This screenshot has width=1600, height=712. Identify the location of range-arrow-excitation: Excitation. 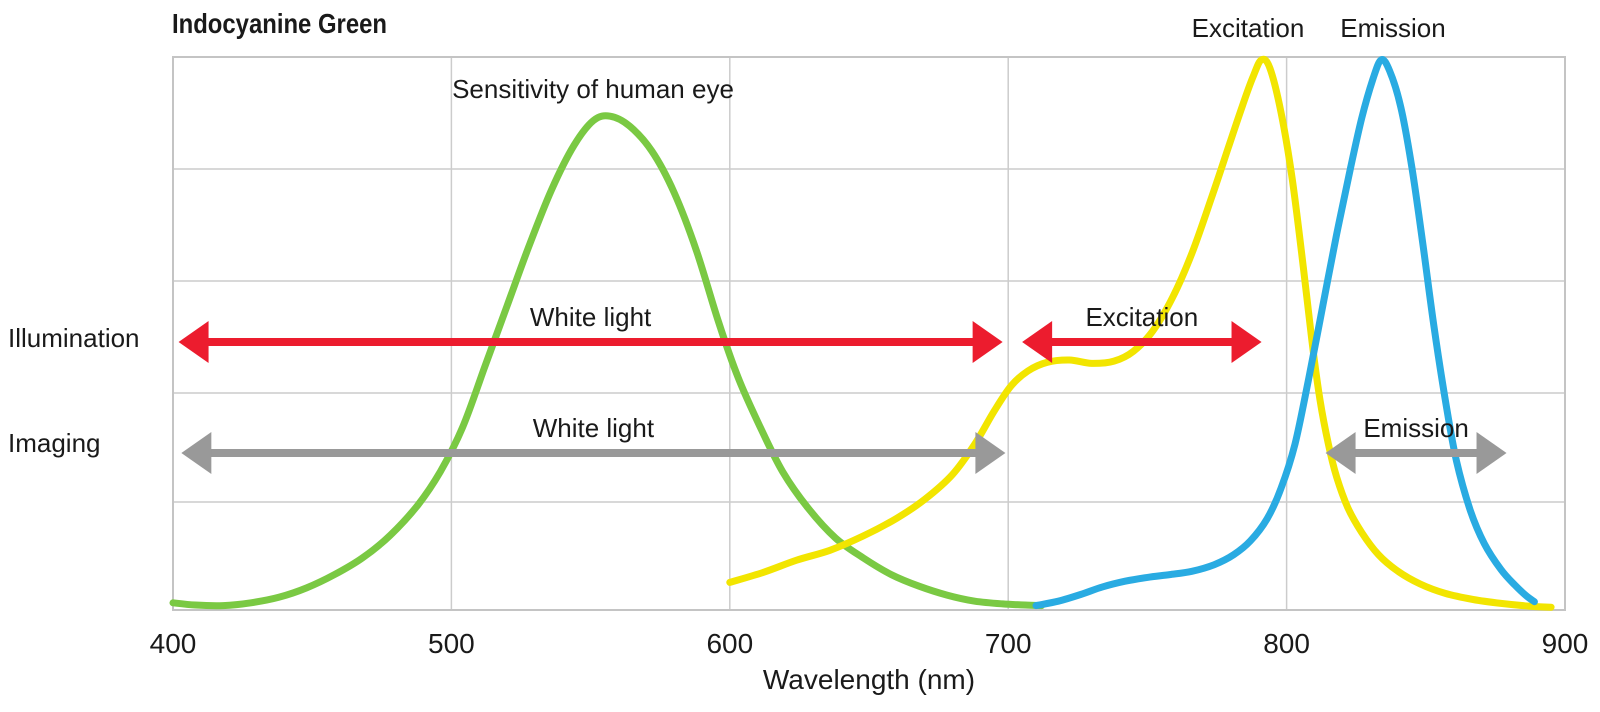
(1142, 332).